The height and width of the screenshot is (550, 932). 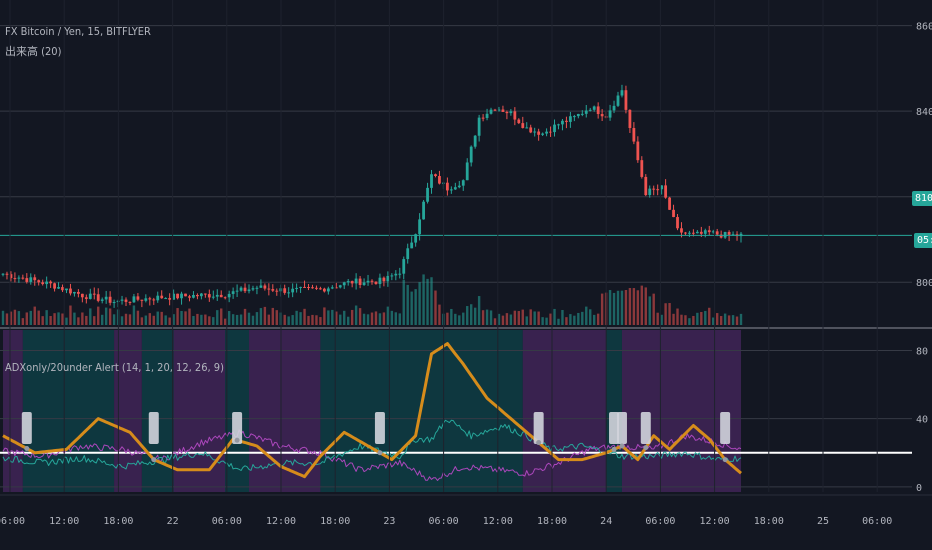 I want to click on time-axis-label: 06:00, so click(x=227, y=521).